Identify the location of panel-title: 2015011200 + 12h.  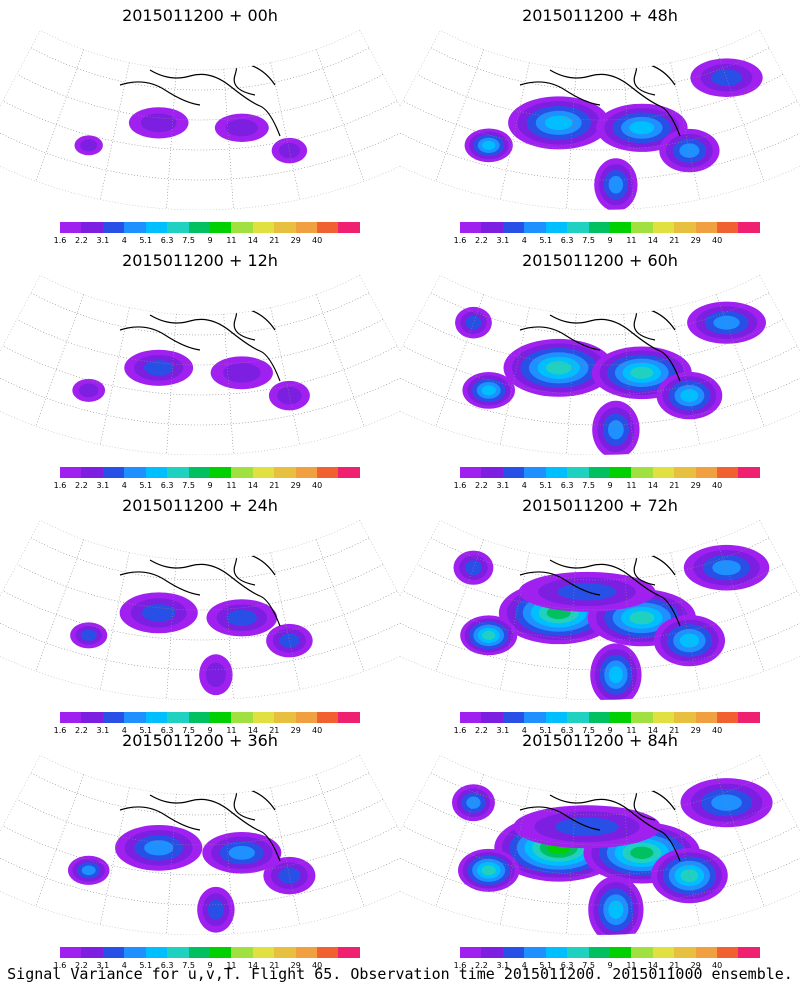
(200, 260).